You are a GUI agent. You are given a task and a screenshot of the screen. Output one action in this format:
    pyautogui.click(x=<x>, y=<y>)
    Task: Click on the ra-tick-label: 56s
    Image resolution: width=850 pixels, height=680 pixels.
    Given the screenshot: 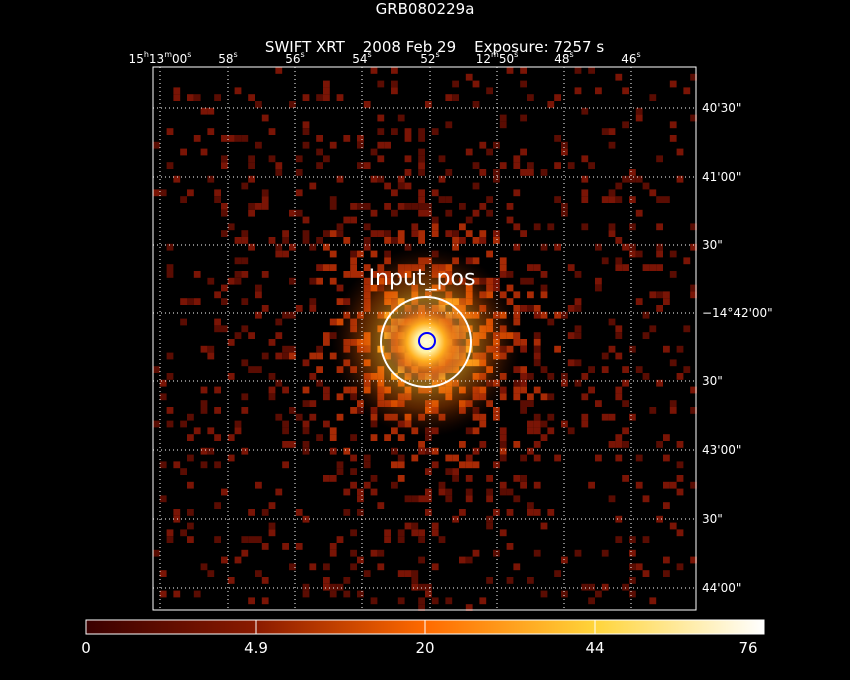 What is the action you would take?
    pyautogui.click(x=295, y=58)
    